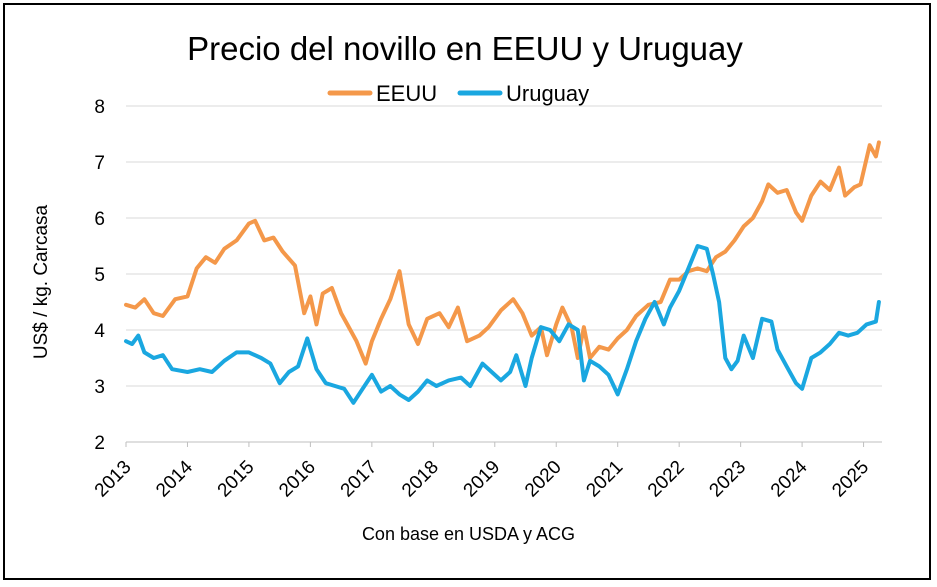 This screenshot has width=937, height=587. What do you see at coordinates (359, 479) in the screenshot?
I see `x-tick-label: 2017` at bounding box center [359, 479].